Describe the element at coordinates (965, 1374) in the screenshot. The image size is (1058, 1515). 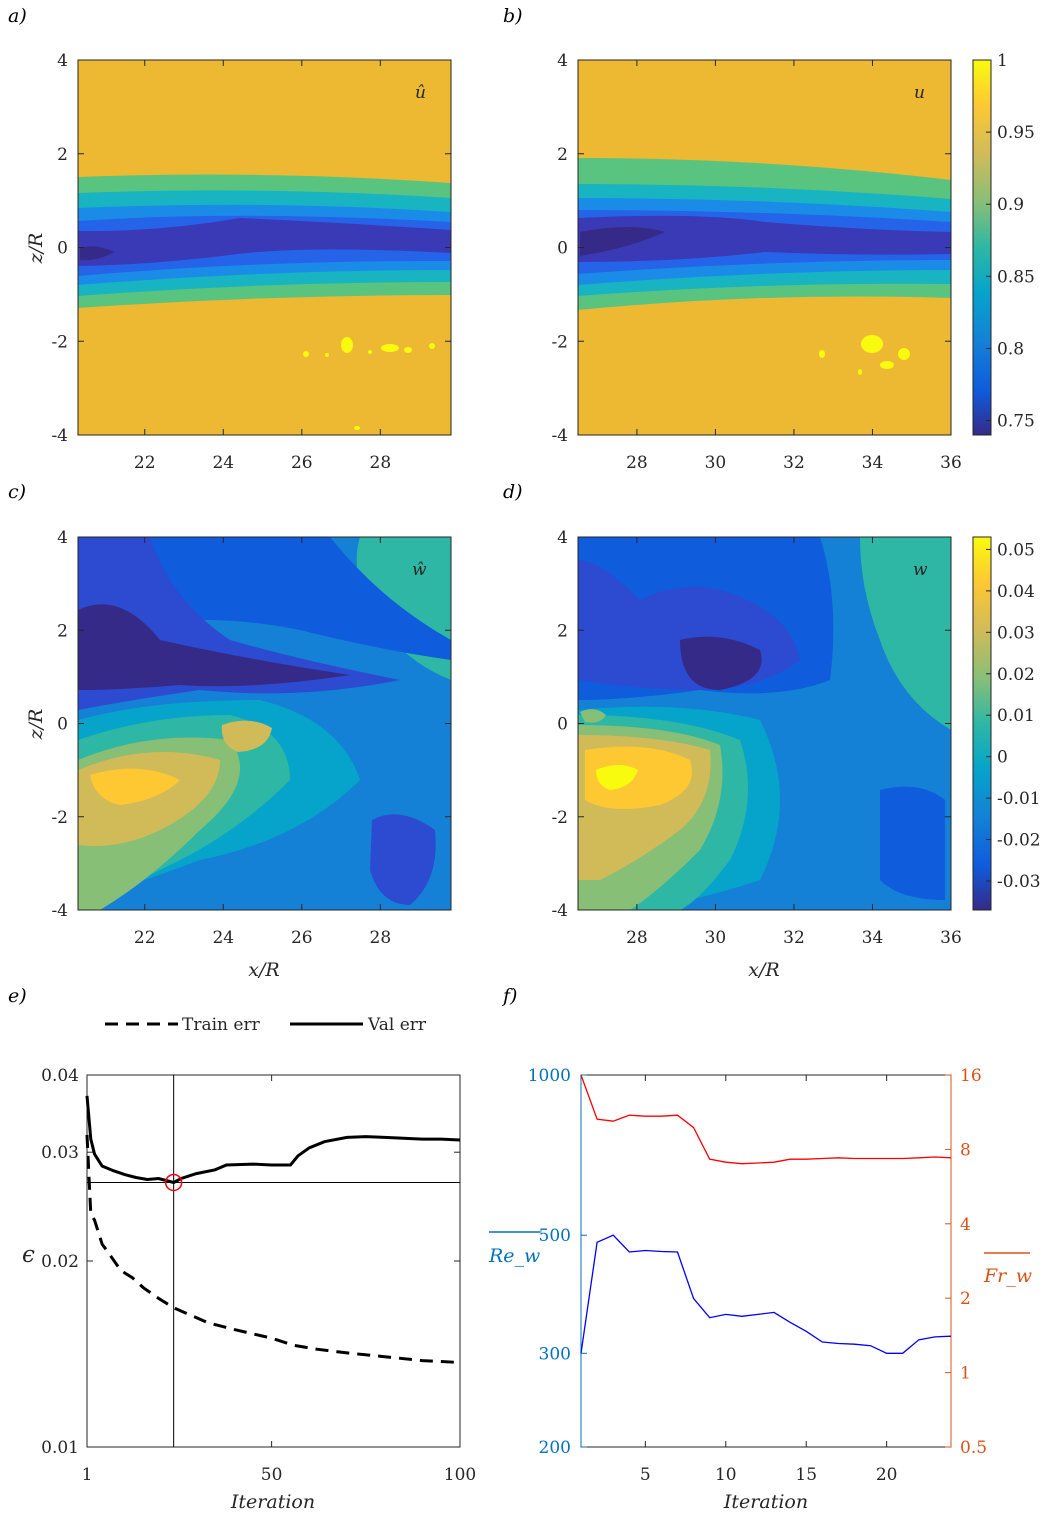
I see `right-tick-label: 1` at that location.